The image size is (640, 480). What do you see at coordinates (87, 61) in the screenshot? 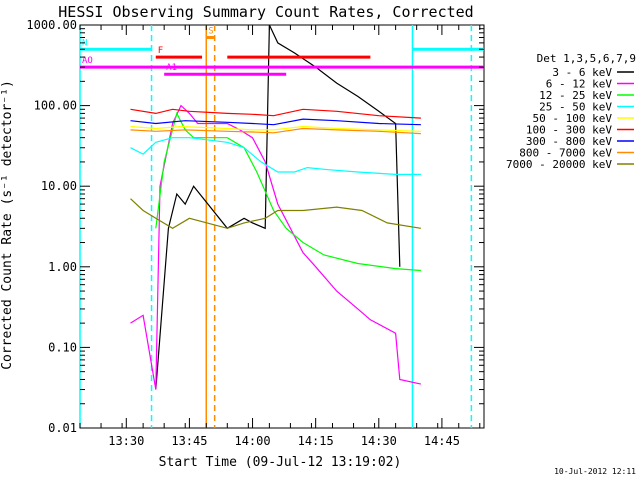
I see `flag-label-3: AO` at bounding box center [87, 61].